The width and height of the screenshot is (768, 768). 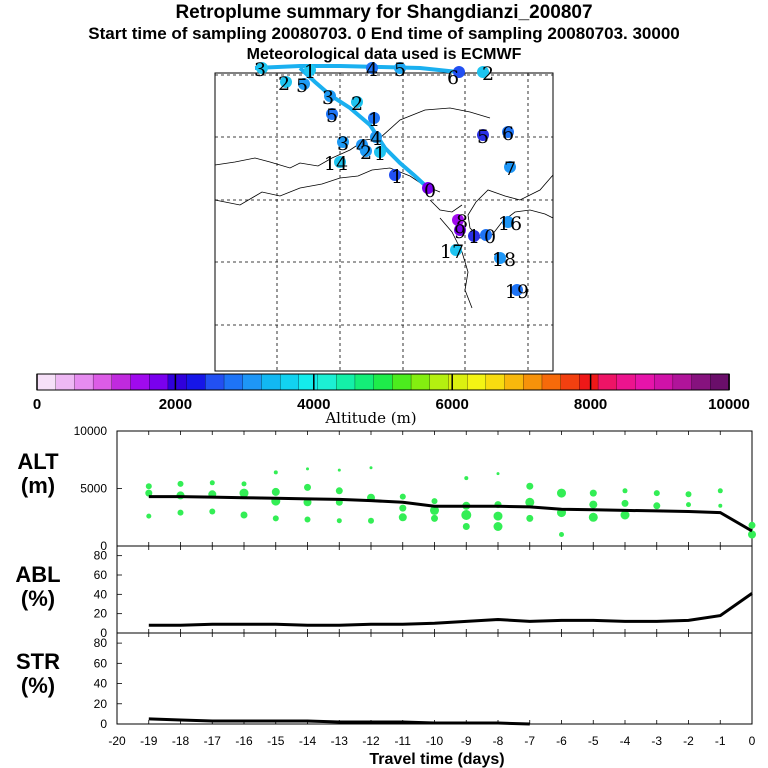 I want to click on map-marker-label: 16, so click(x=510, y=224).